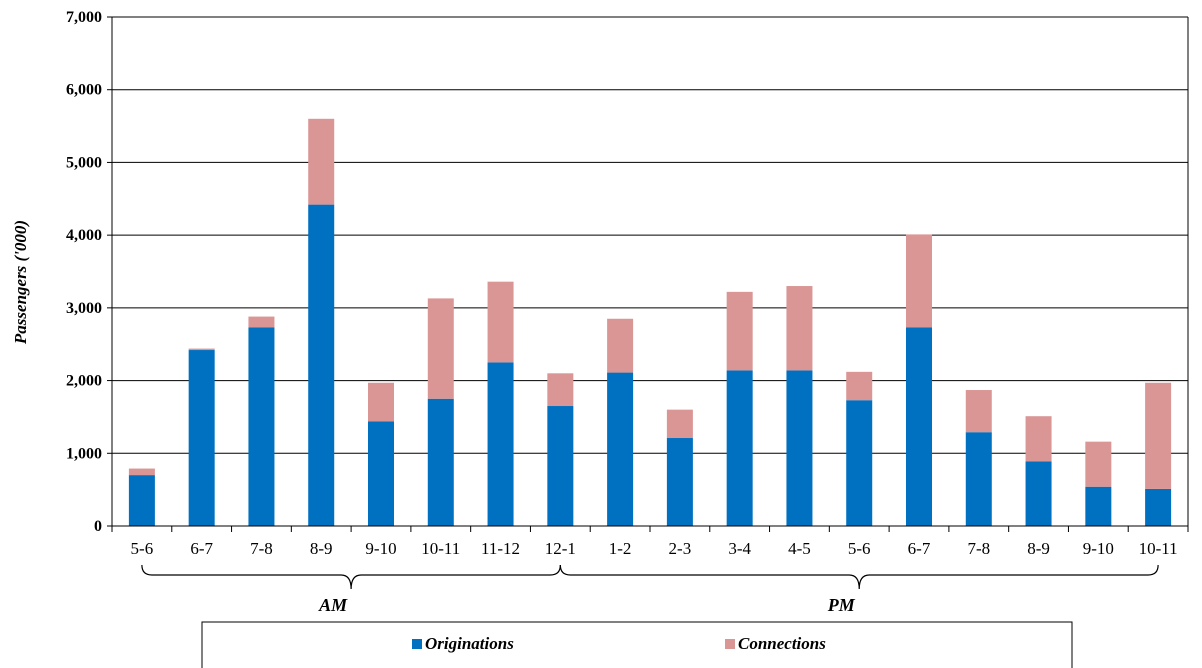  Describe the element at coordinates (333, 605) in the screenshot. I see `group-label-am: AM` at that location.